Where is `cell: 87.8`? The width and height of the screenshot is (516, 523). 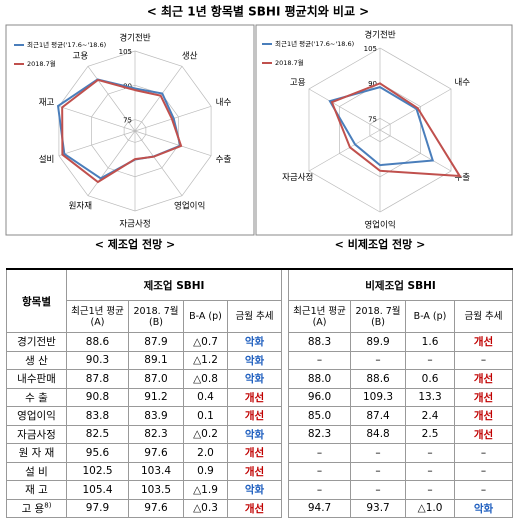
cell: 87.8 is located at coordinates (97, 379).